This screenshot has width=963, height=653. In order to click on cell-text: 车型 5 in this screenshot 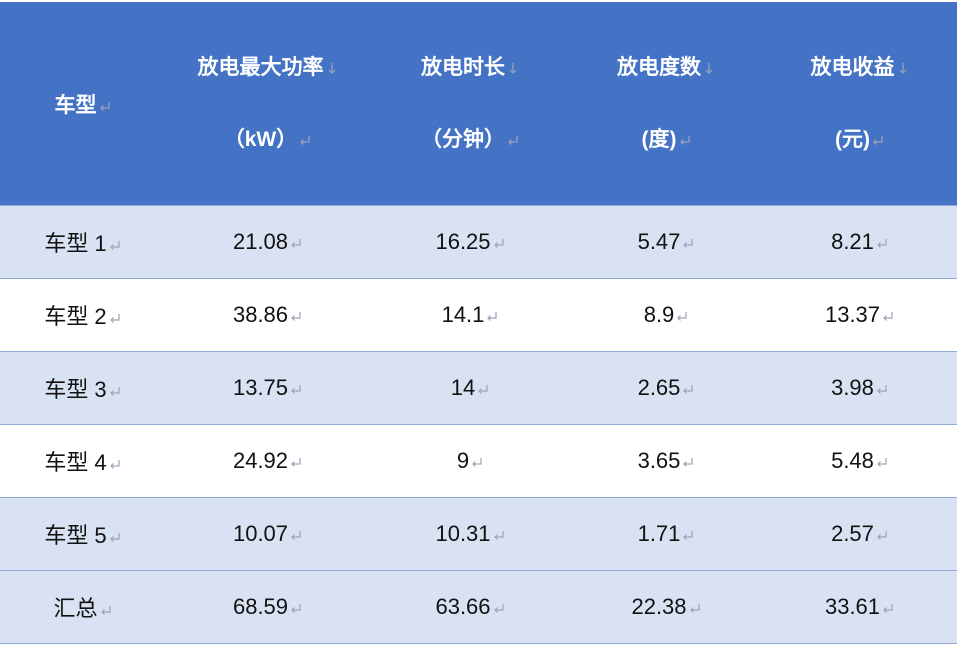, I will do `click(75, 535)`.